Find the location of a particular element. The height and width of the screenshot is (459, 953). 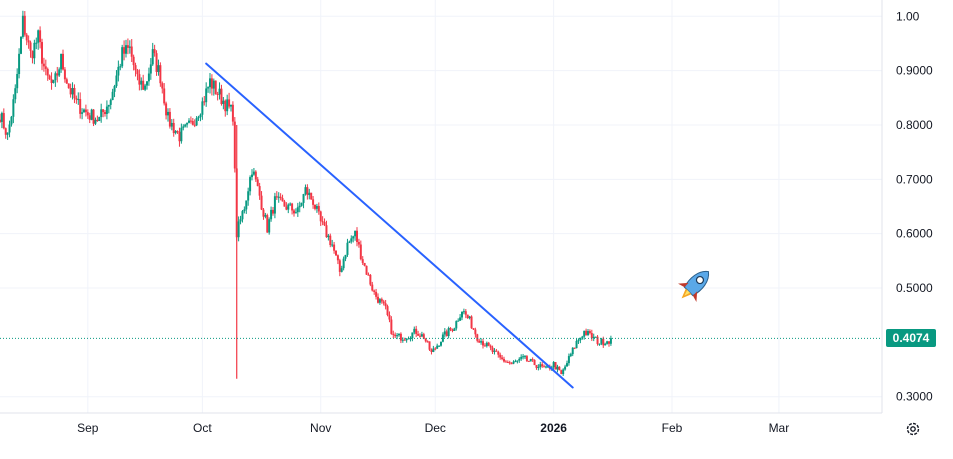

rocket-icon is located at coordinates (694, 286).